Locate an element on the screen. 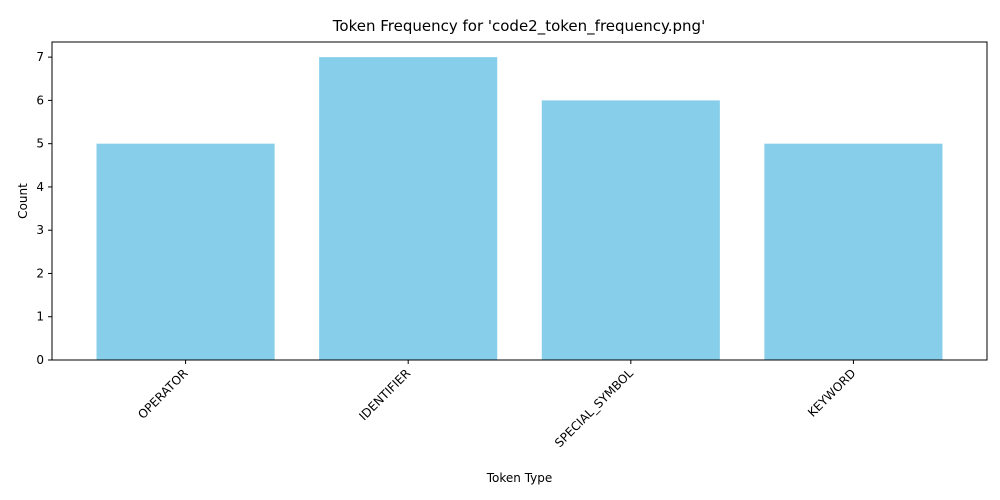 This screenshot has height=500, width=1000. y-tick-label: 0 is located at coordinates (40, 360).